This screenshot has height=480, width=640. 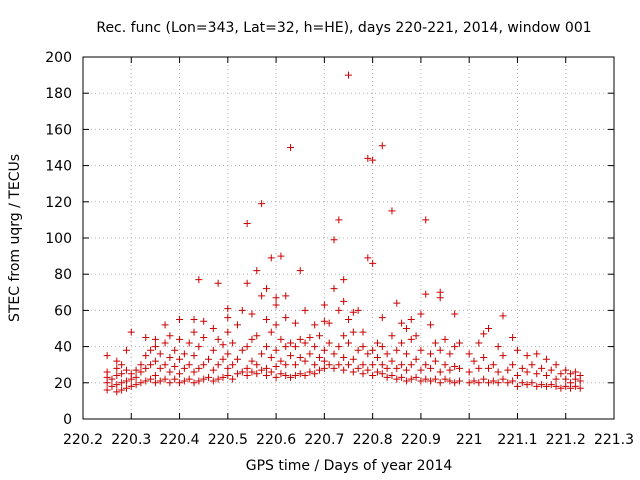 I want to click on x-tick-label: 220.8, so click(x=373, y=440).